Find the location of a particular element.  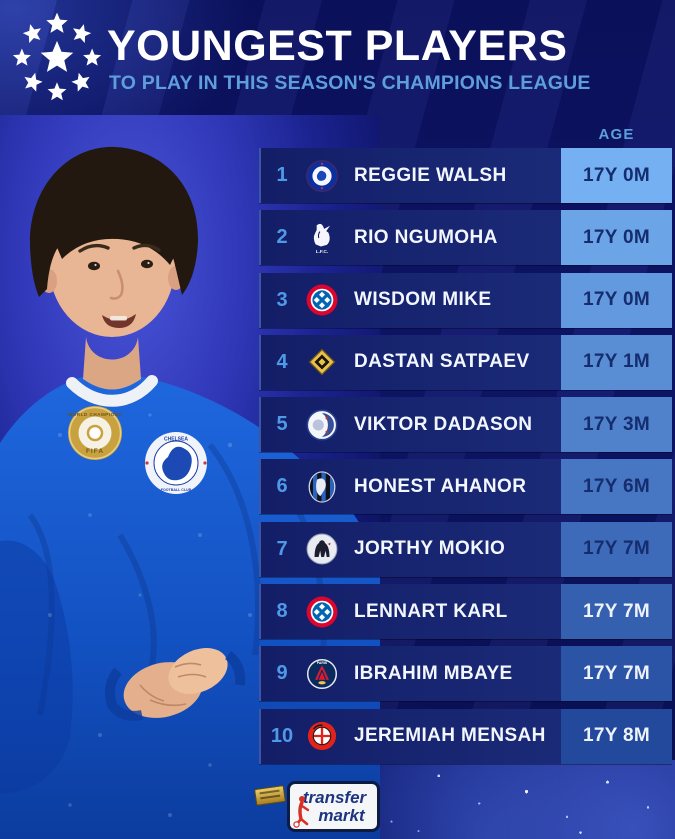

table-row: 7 JORTHY MOKIO 17Y 7M is located at coordinates (465, 549).